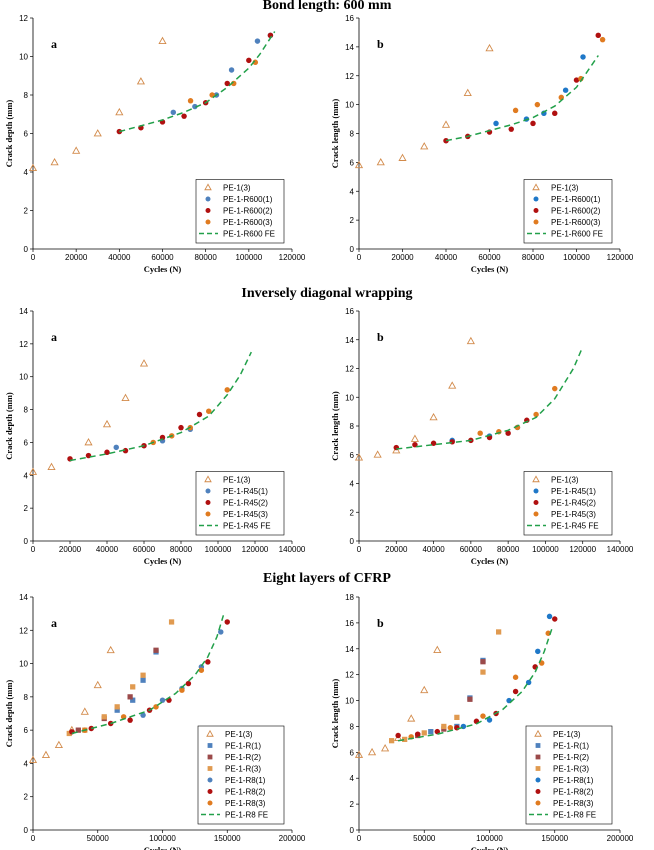  What do you see at coordinates (349, 76) in the screenshot?
I see `y-tick-label: 12` at bounding box center [349, 76].